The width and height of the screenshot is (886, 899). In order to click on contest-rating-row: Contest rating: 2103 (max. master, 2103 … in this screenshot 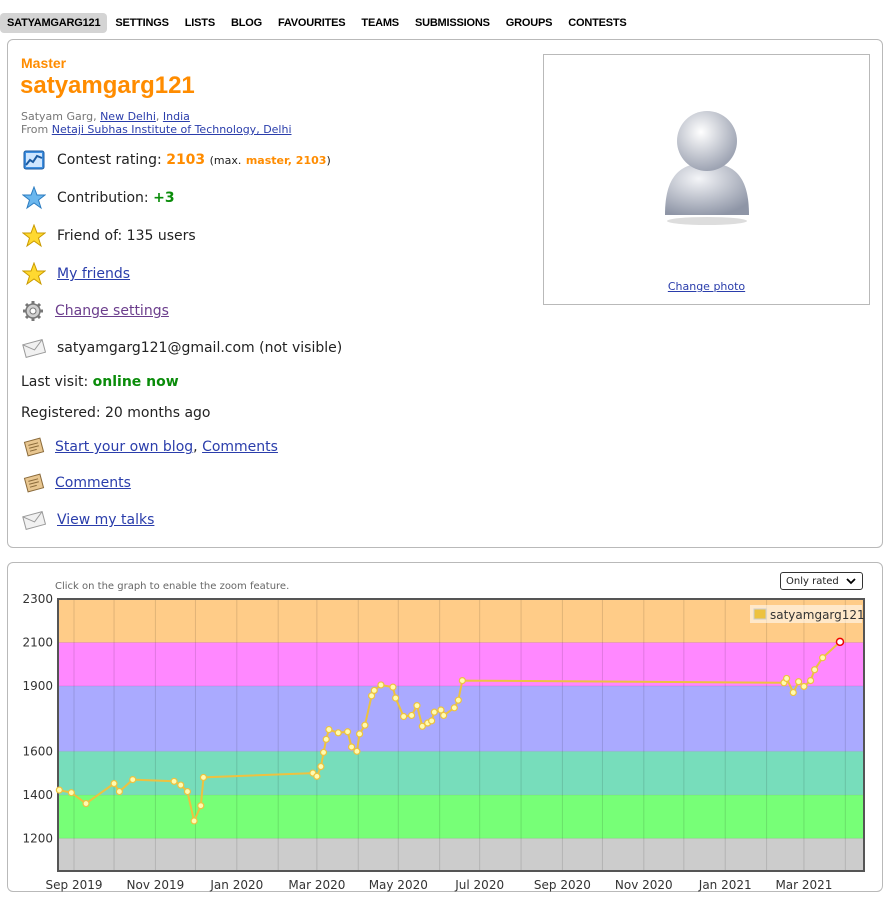, I will do `click(176, 160)`.